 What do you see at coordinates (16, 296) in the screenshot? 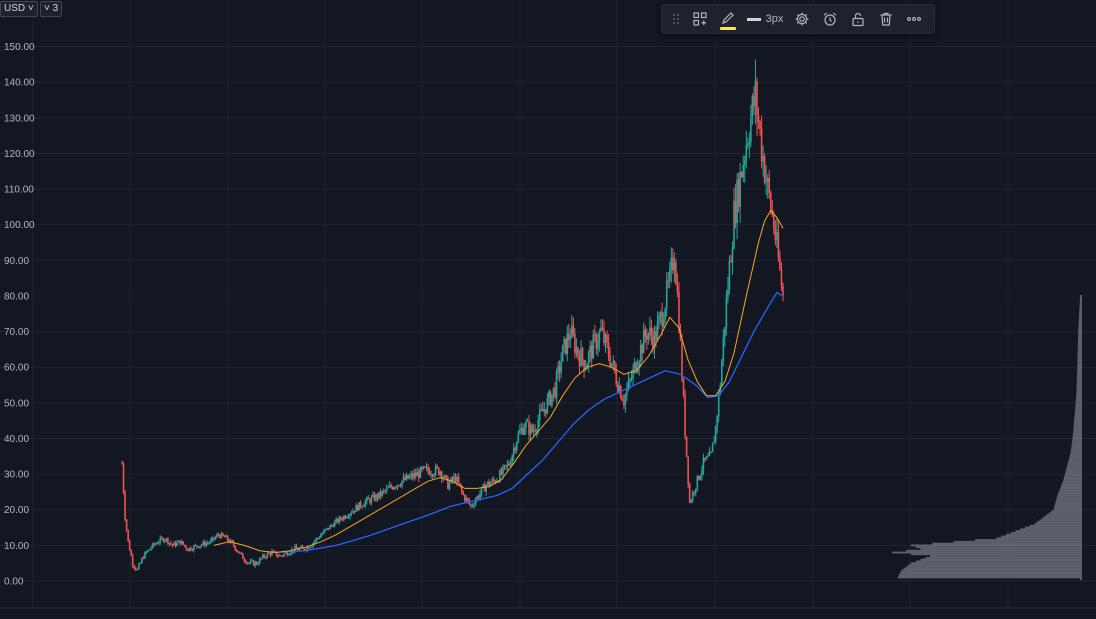
I see `price-axis-label: 80.00` at bounding box center [16, 296].